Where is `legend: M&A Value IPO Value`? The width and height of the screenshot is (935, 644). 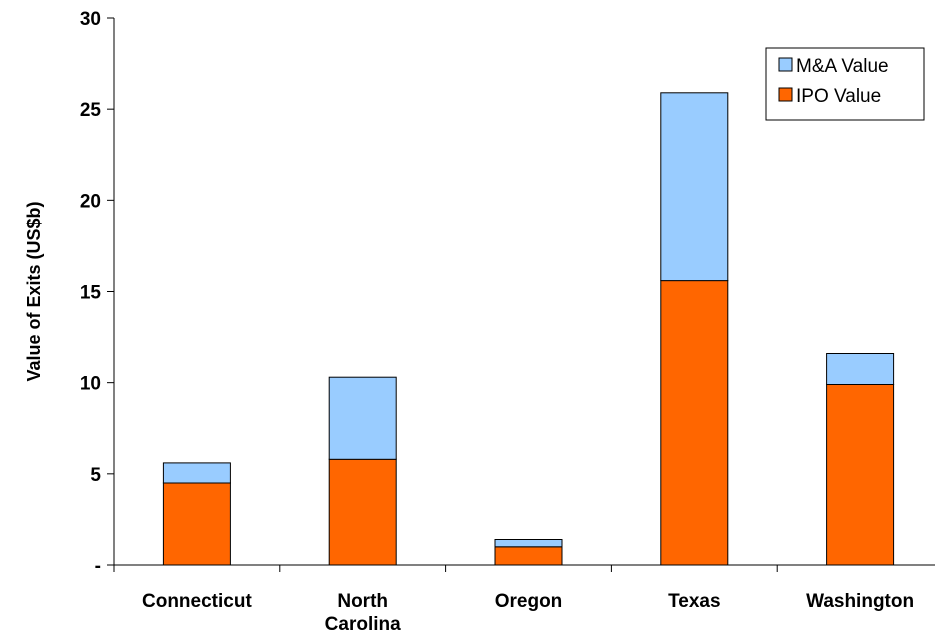 legend: M&A Value IPO Value is located at coordinates (845, 84).